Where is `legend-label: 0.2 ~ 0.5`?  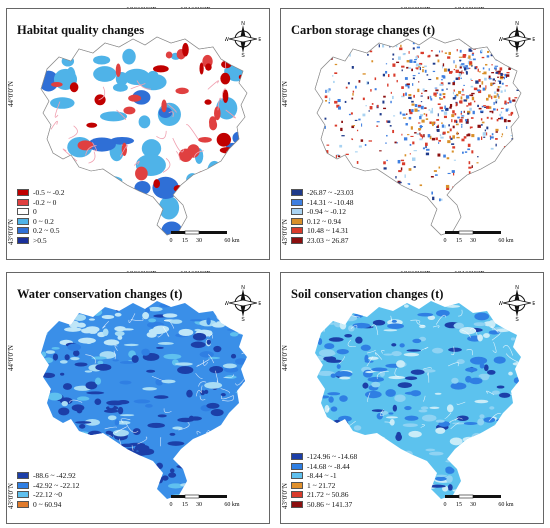
legend-label: 0.2 ~ 0.5 is located at coordinates (46, 230).